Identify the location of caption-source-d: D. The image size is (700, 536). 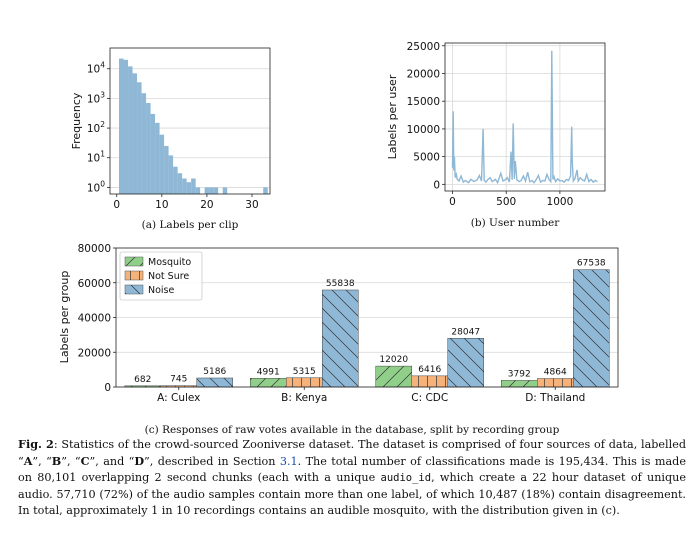
(139, 461).